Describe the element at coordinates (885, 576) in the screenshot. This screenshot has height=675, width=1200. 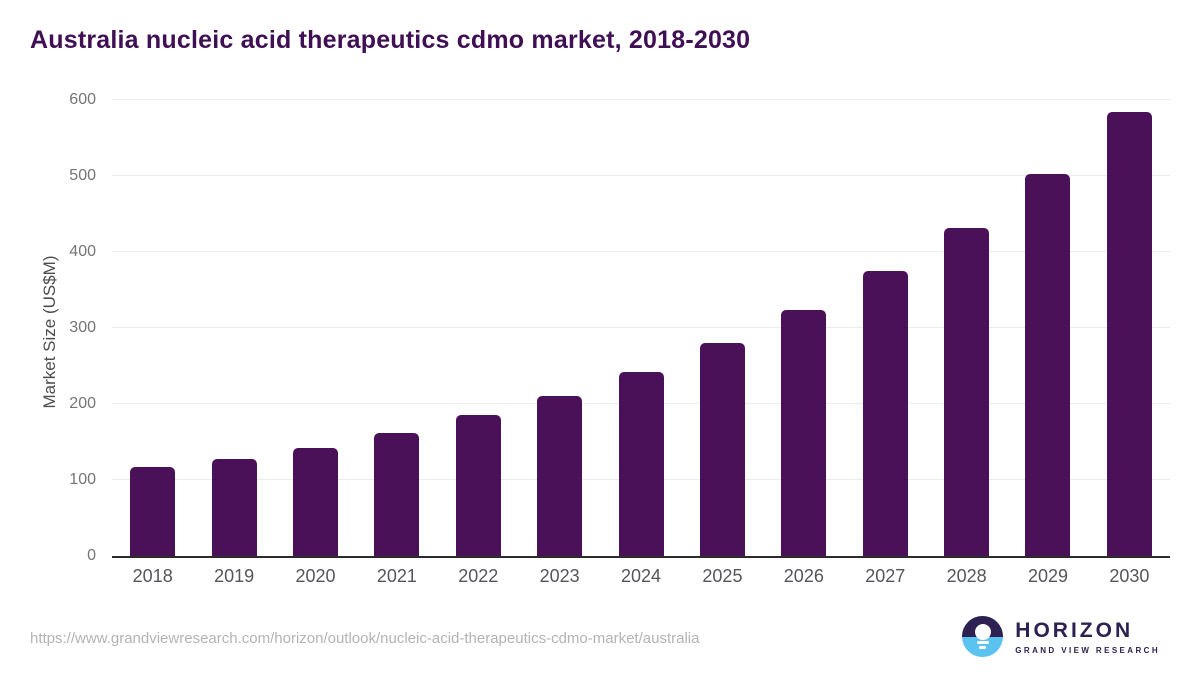
I see `x-label-2027: 2027` at that location.